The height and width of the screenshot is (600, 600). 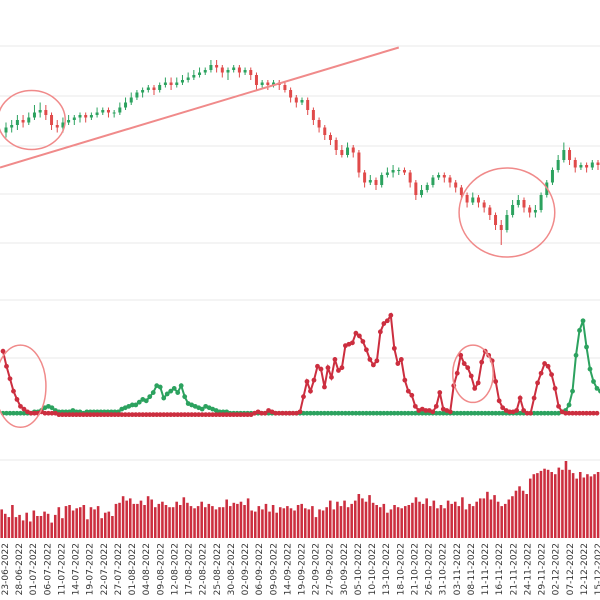 What do you see at coordinates (246, 569) in the screenshot?
I see `x-tick-label: 02-09-2022` at bounding box center [246, 569].